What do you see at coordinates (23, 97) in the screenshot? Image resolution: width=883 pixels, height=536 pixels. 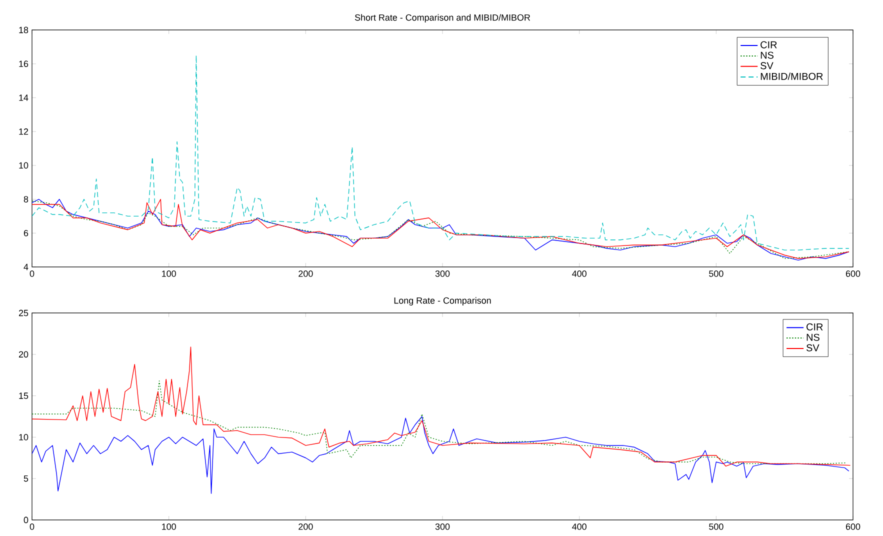 I see `y-tick-label: 14` at bounding box center [23, 97].